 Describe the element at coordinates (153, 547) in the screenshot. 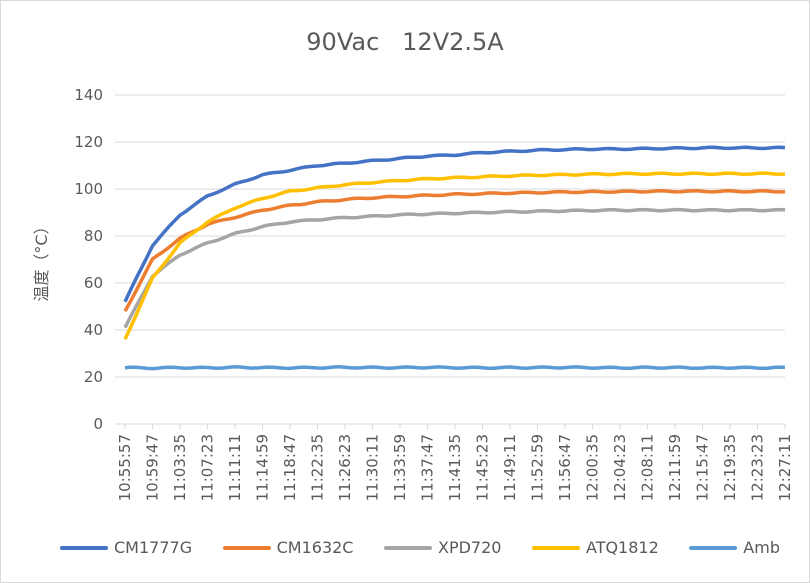

I see `legend-label: CM1777G` at that location.